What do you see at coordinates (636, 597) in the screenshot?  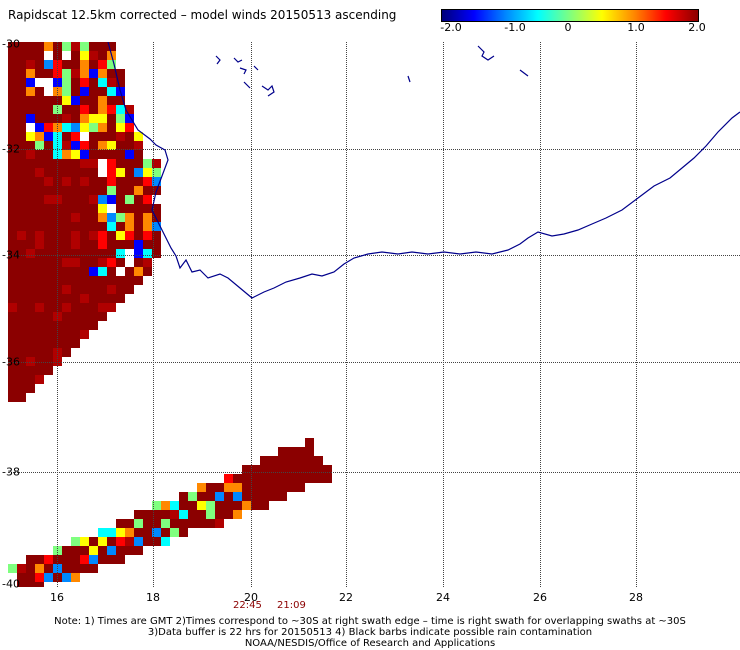 I see `lon-label: 28` at bounding box center [636, 597].